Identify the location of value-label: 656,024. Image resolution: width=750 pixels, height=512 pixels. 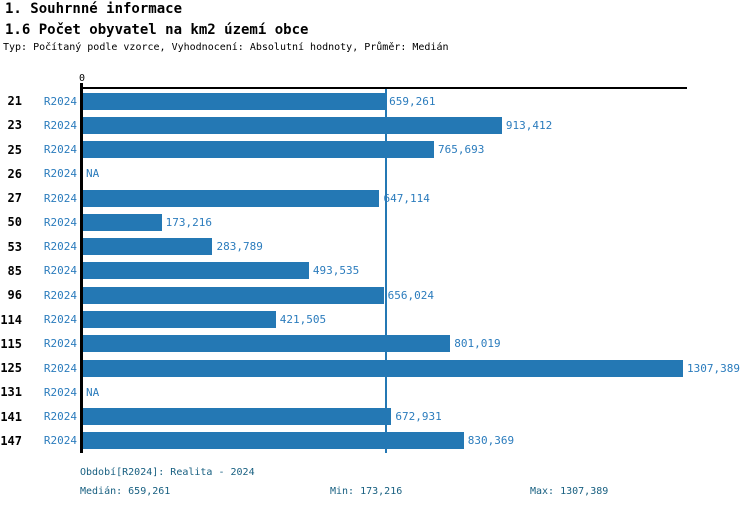
(410, 295).